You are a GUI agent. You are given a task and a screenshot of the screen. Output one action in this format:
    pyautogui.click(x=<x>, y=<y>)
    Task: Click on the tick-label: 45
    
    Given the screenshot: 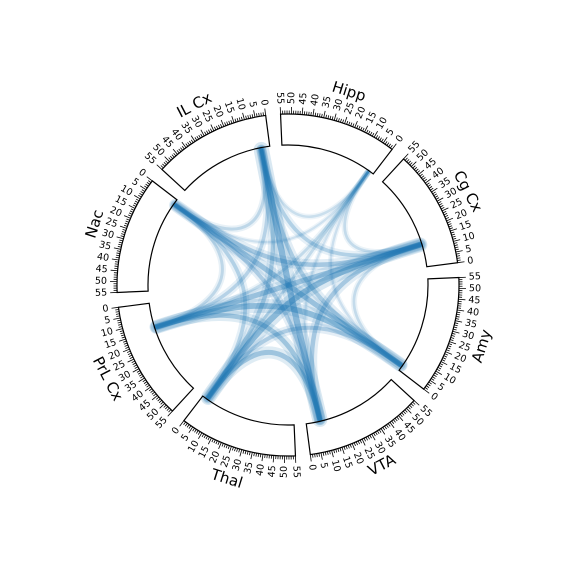 What is the action you would take?
    pyautogui.click(x=101, y=269)
    